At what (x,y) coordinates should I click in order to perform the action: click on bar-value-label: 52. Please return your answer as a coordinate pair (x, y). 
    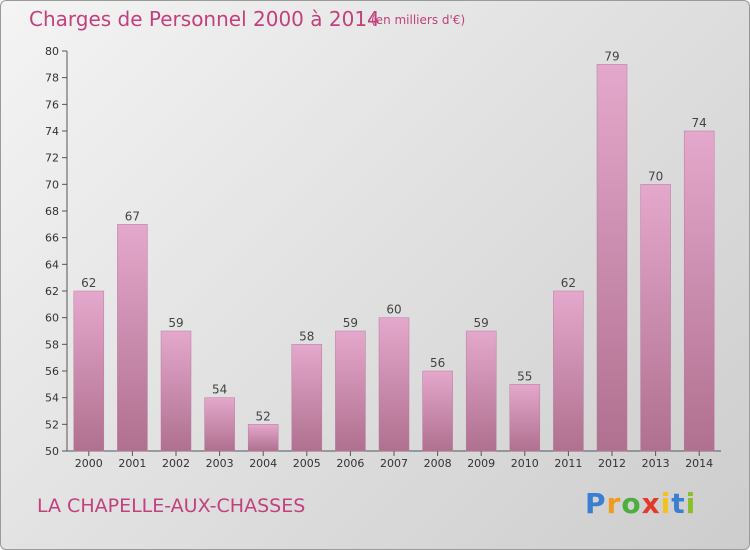
    Looking at the image, I should click on (263, 416).